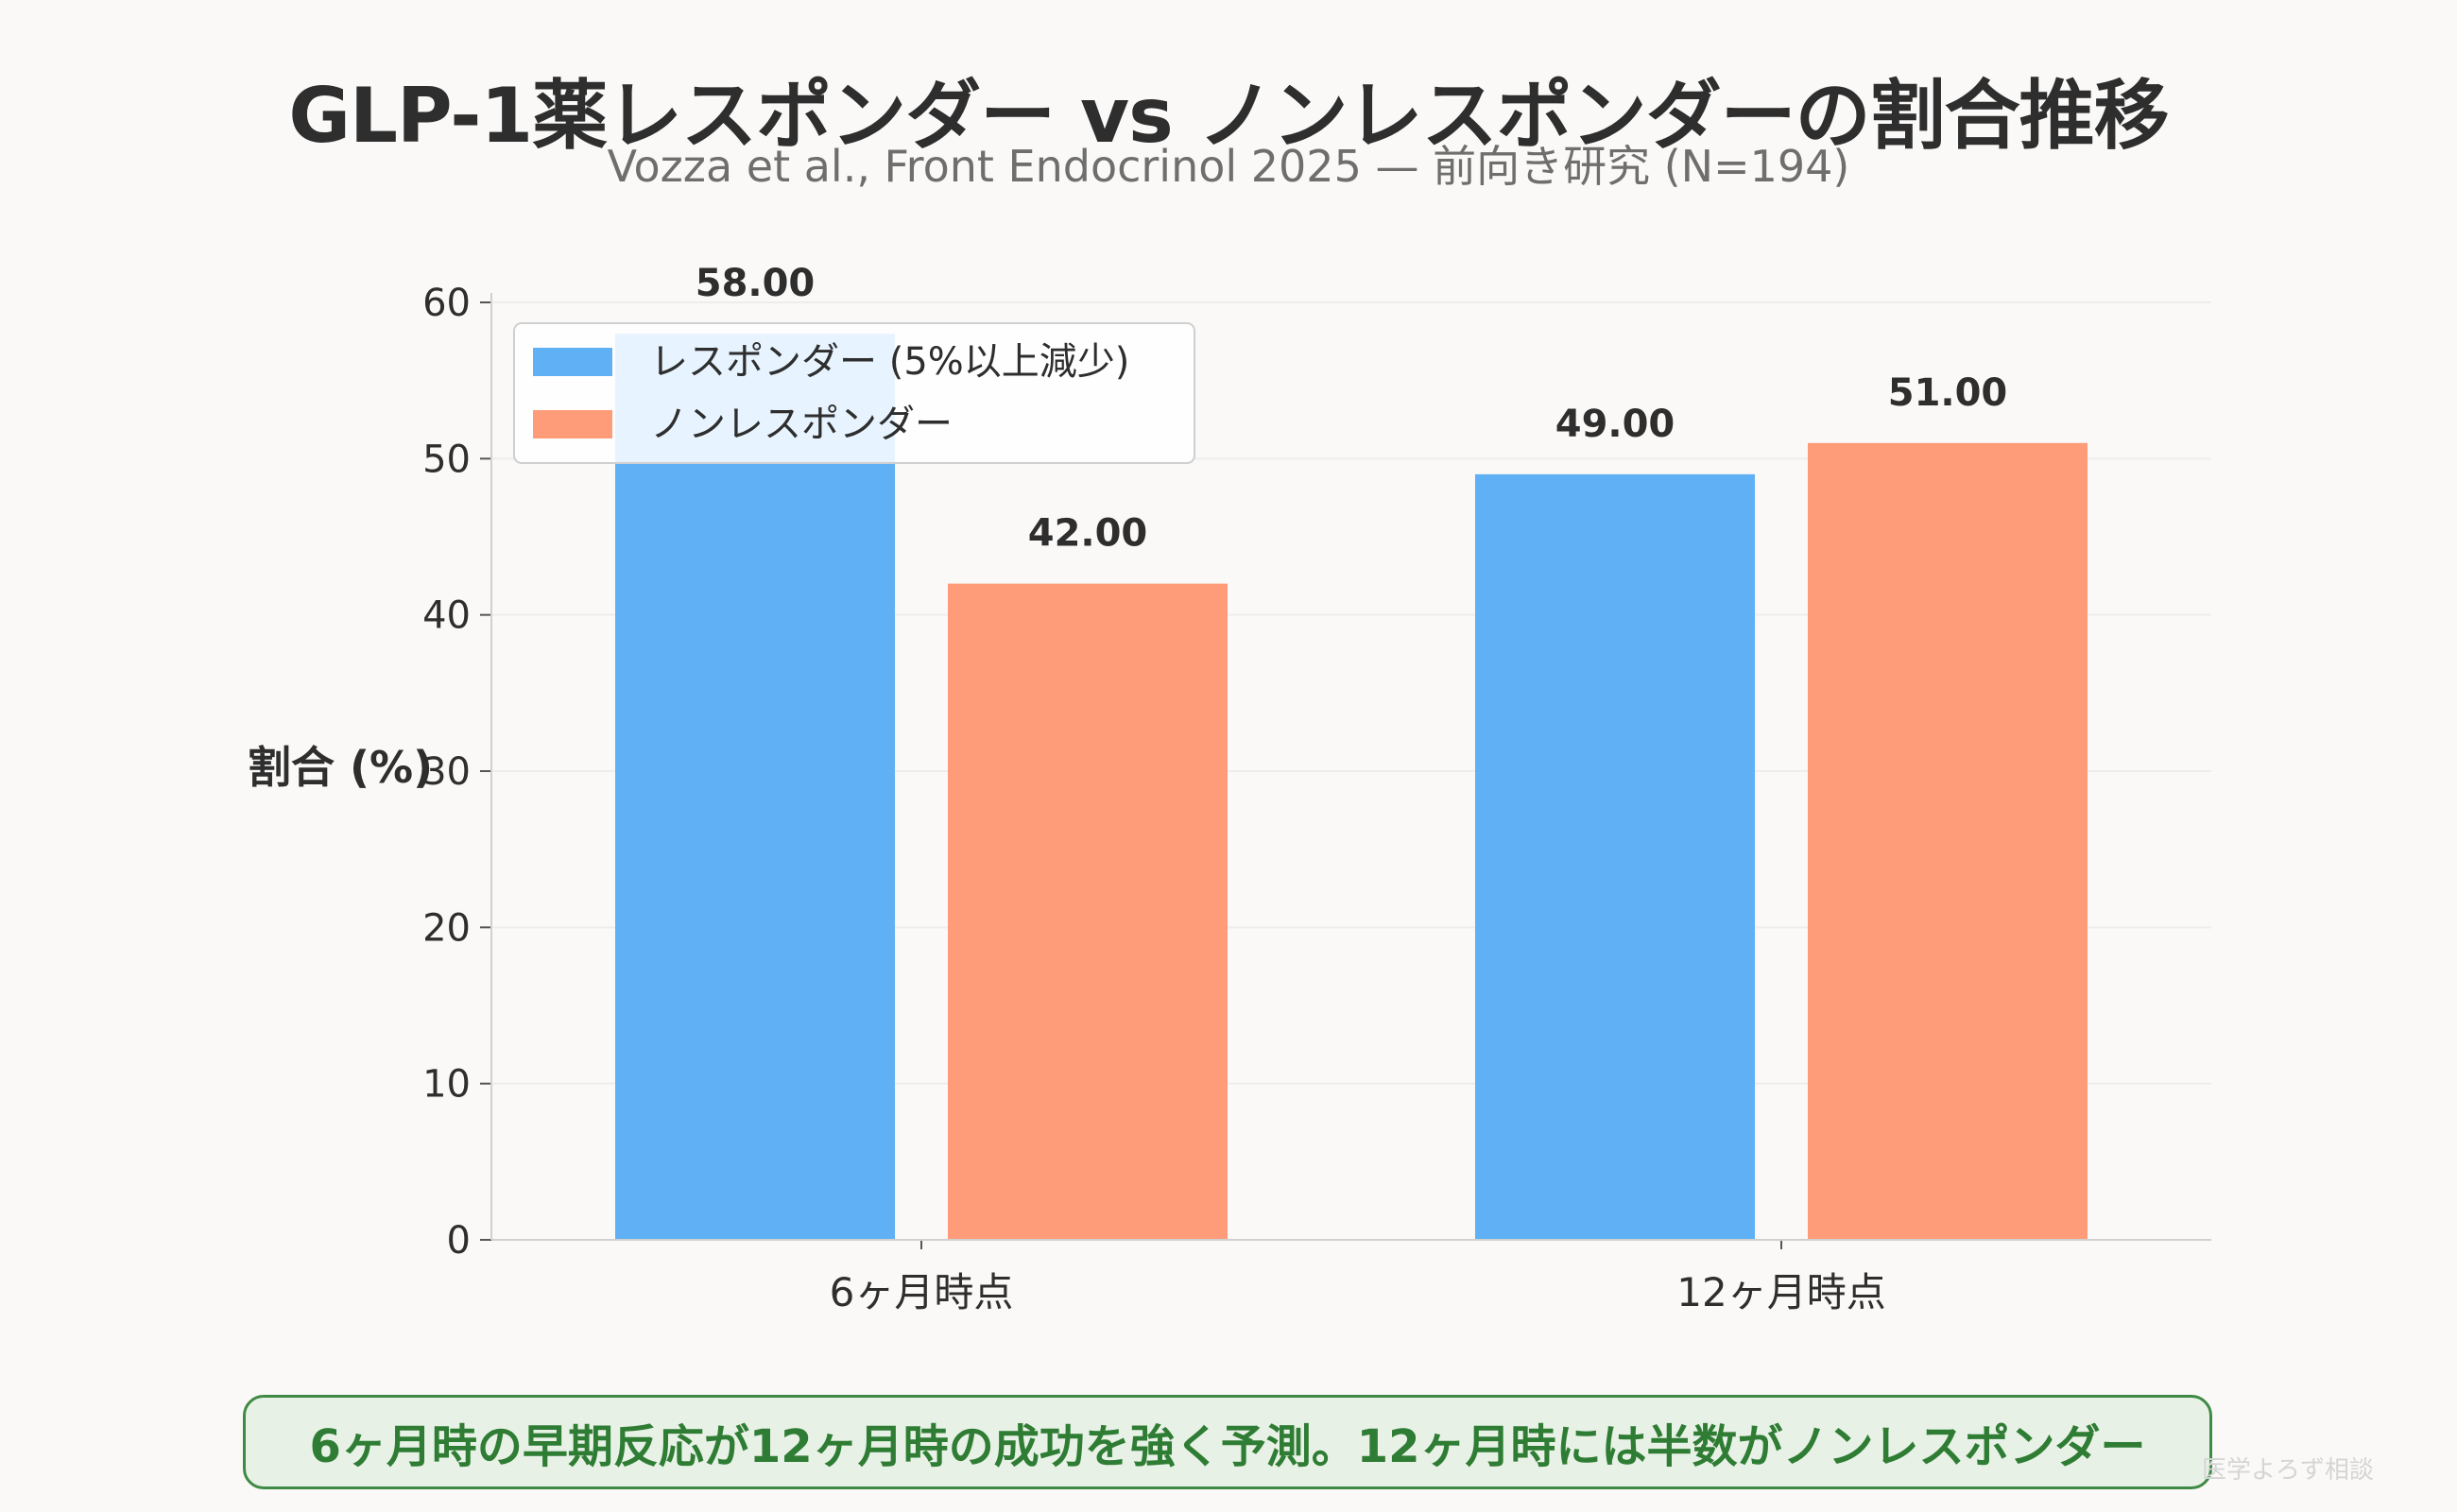 Image resolution: width=2457 pixels, height=1512 pixels. I want to click on y-axis-label: 割合 (%), so click(340, 767).